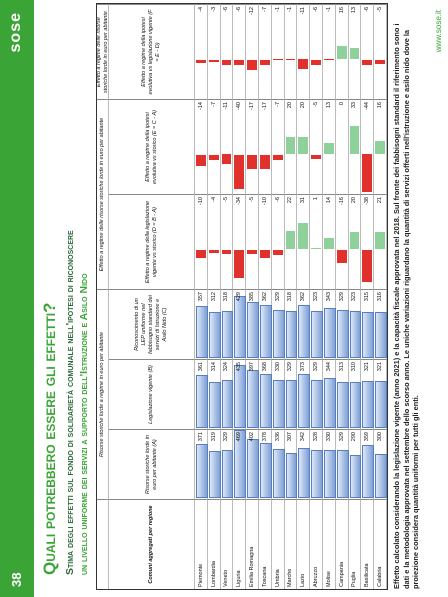 This screenshot has width=448, height=597. Describe the element at coordinates (49, 438) in the screenshot. I see `title: Quali potrebbero essere gli effetti?` at that location.